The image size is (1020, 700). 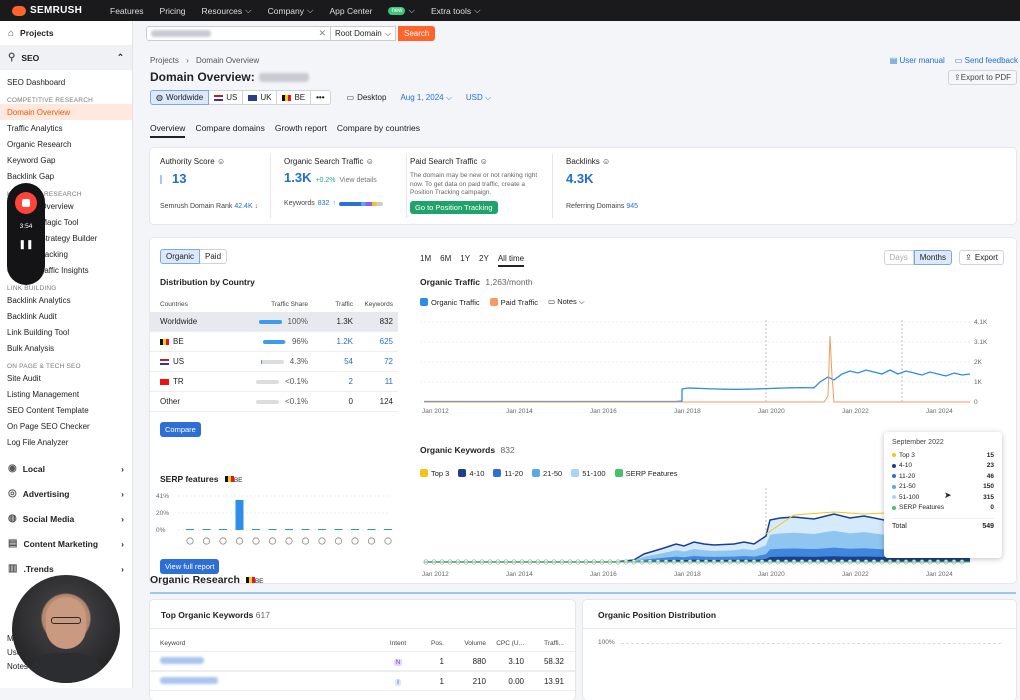 I want to click on keywords-cell: 11, so click(x=388, y=381).